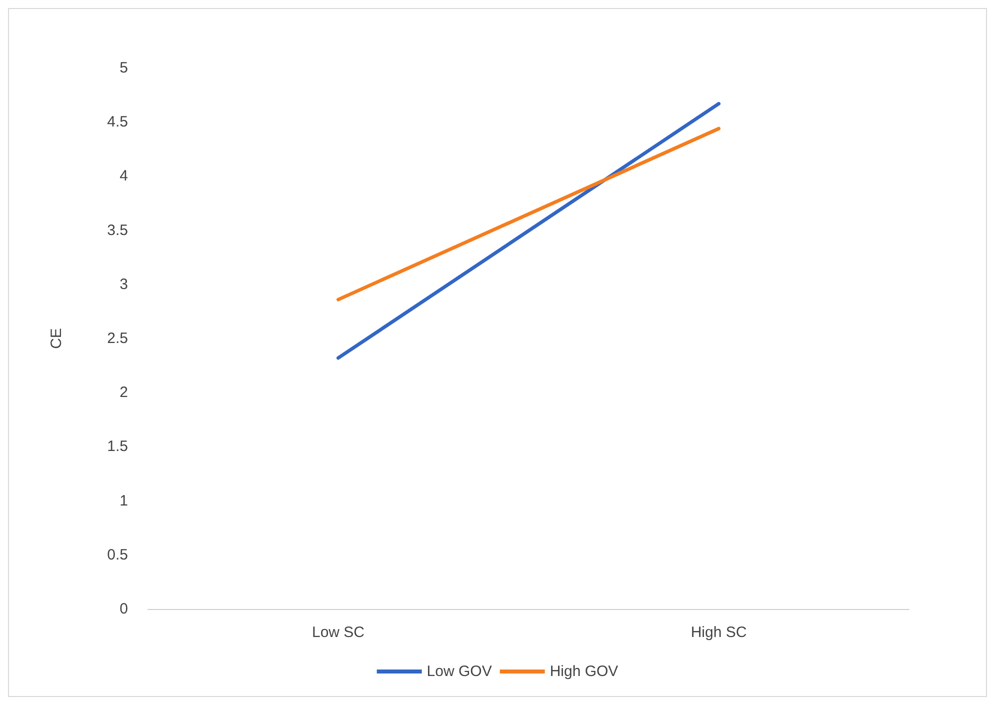 This screenshot has height=705, width=995. I want to click on legend-label: Low GOV, so click(459, 671).